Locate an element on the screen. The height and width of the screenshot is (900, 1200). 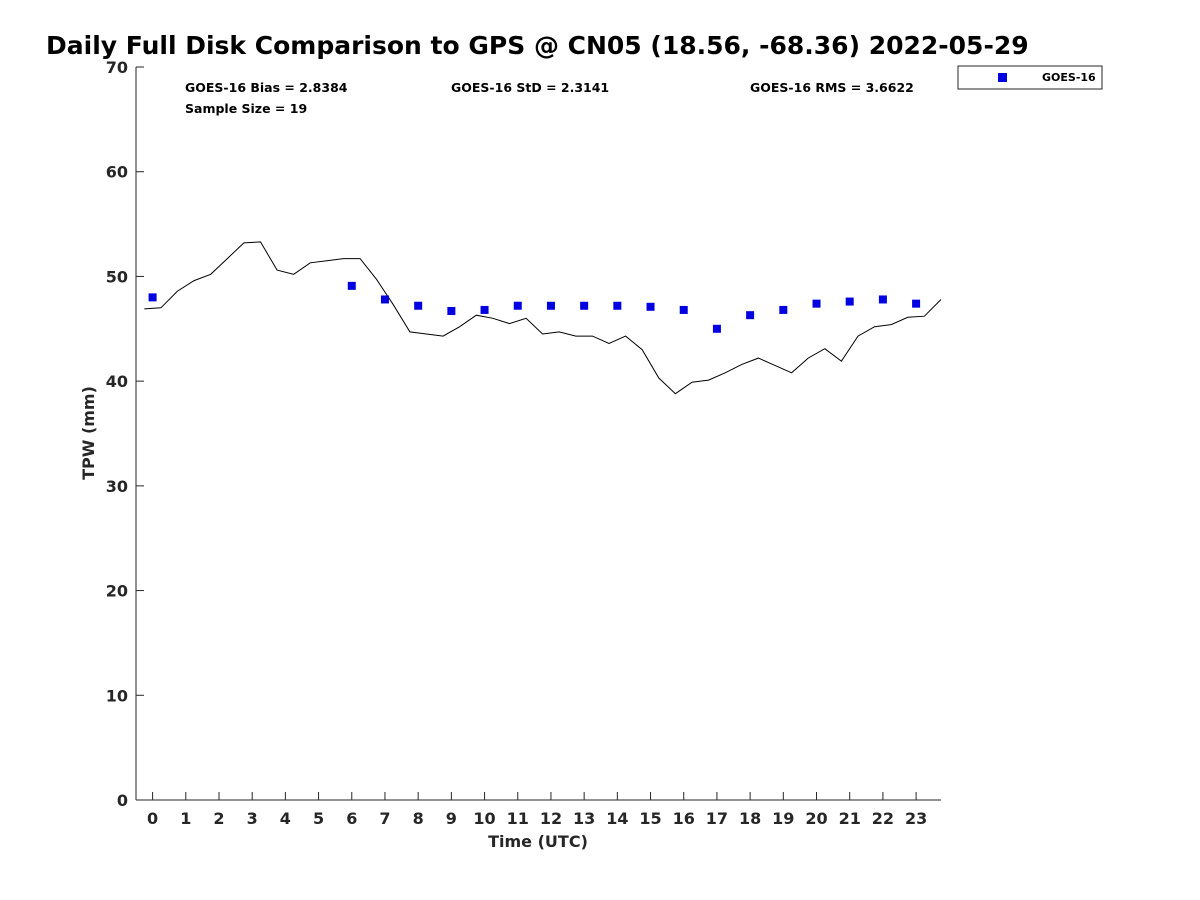
x-tick-label: 16 is located at coordinates (684, 818).